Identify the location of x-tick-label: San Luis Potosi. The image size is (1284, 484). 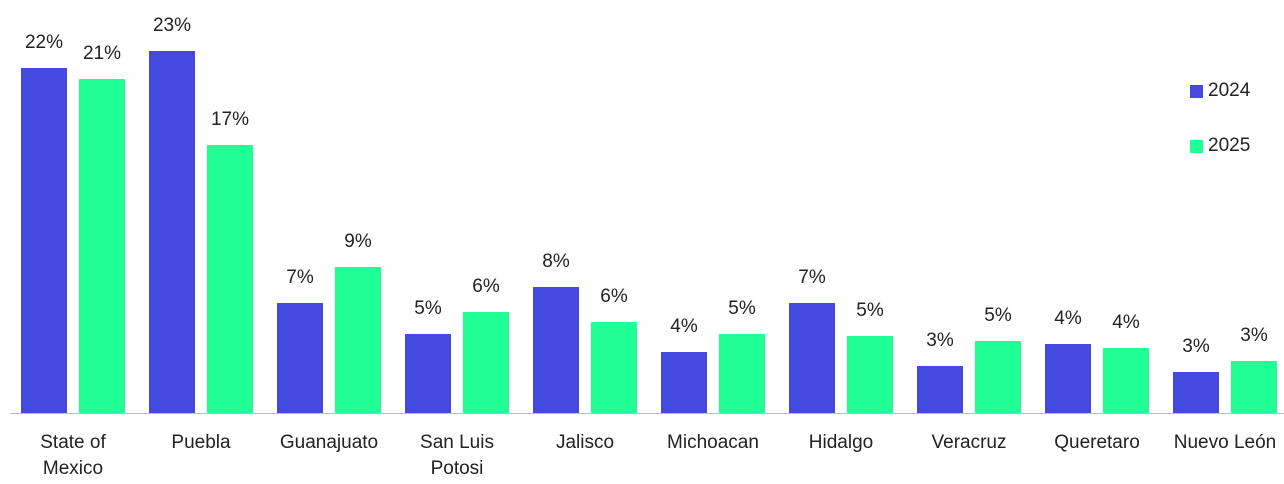
(457, 455).